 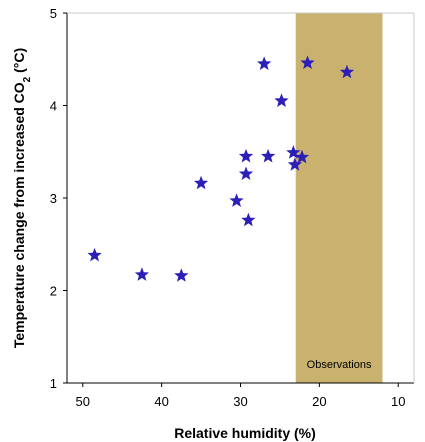 I want to click on x-tick-label: 30, so click(x=240, y=401).